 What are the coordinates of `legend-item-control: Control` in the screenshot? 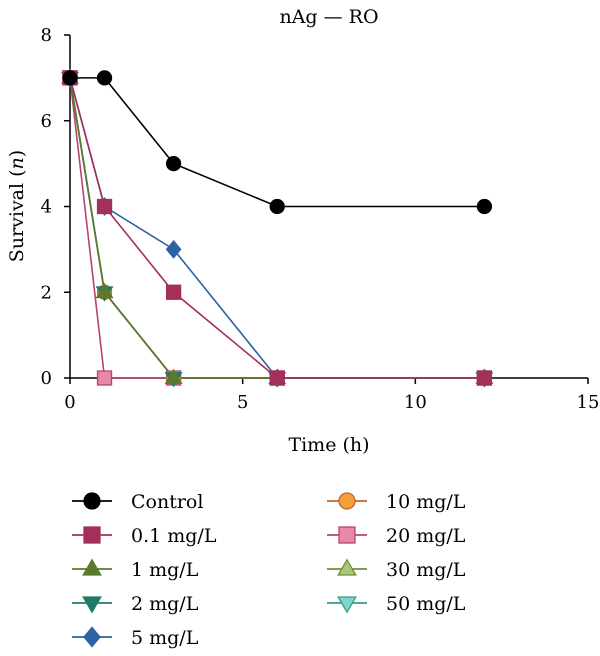 It's located at (137, 502).